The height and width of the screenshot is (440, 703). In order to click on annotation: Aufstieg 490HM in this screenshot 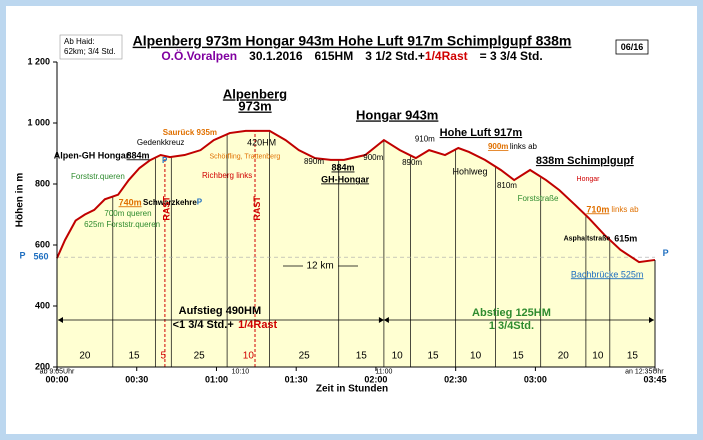, I will do `click(220, 311)`.